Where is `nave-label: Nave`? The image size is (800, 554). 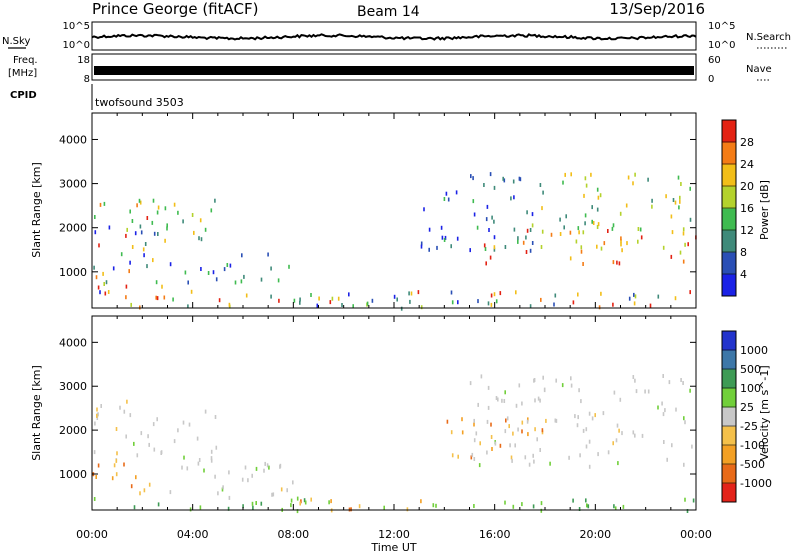
nave-label: Nave is located at coordinates (759, 69).